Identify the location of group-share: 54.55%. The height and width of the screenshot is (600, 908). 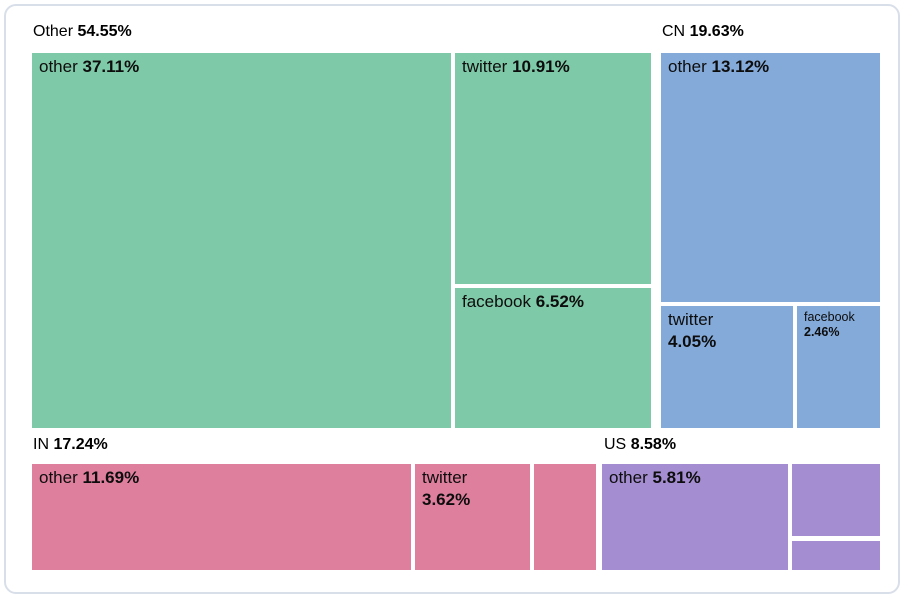
(104, 31).